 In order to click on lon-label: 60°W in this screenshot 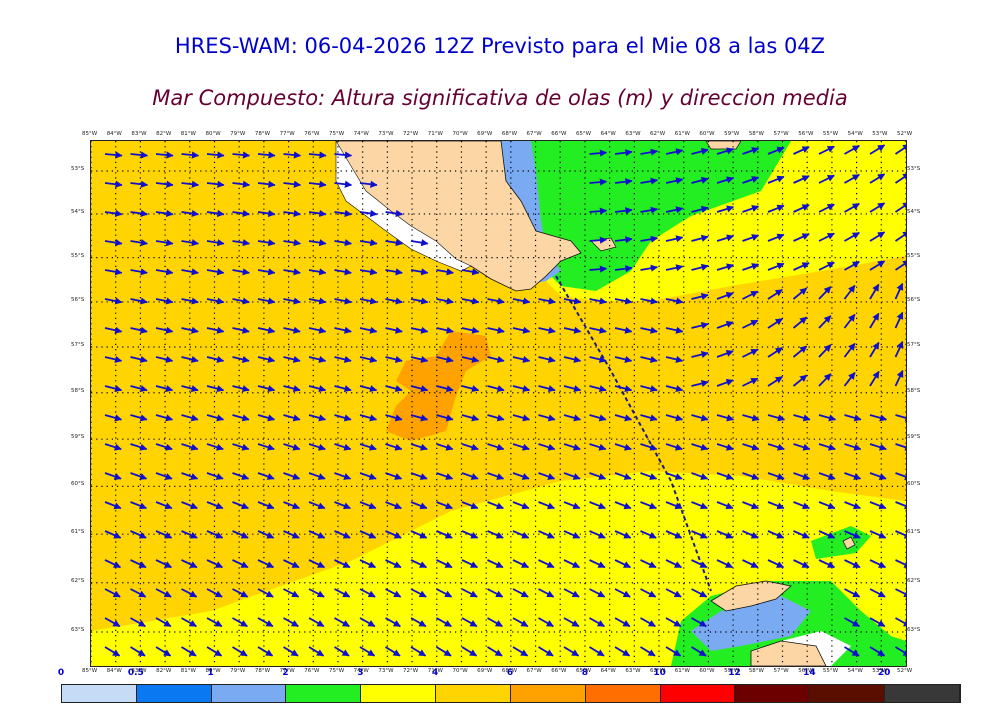, I will do `click(707, 134)`.